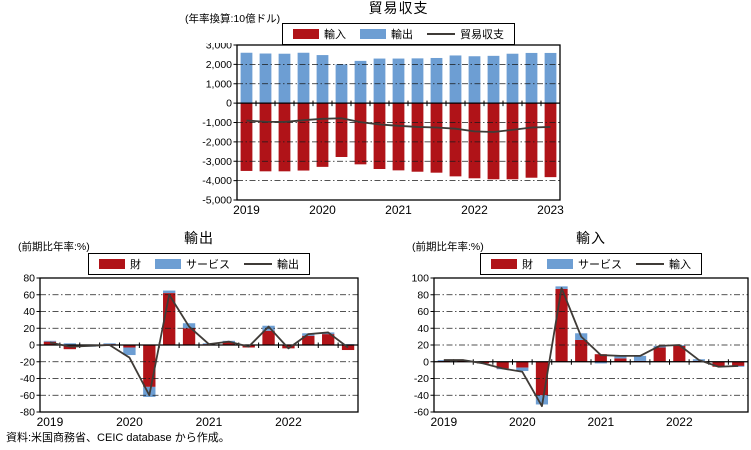 The image size is (751, 450). I want to click on svg-text: -80, so click(27, 413).